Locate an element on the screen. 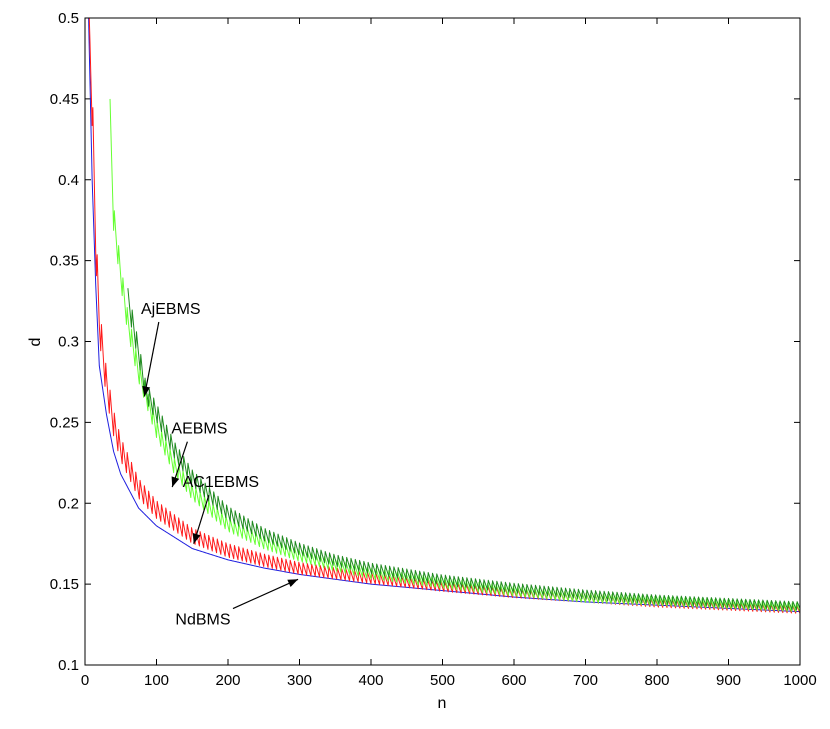  x-tick-label: 200 is located at coordinates (227, 680).